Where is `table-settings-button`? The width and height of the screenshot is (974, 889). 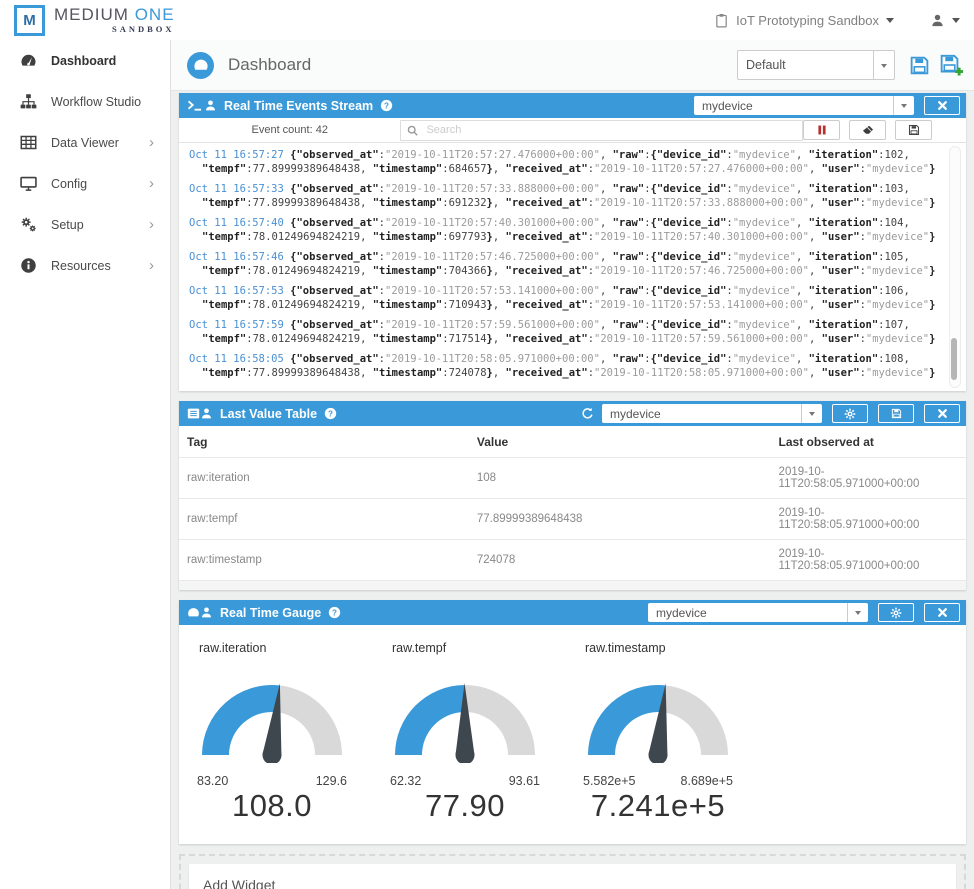
table-settings-button is located at coordinates (850, 413).